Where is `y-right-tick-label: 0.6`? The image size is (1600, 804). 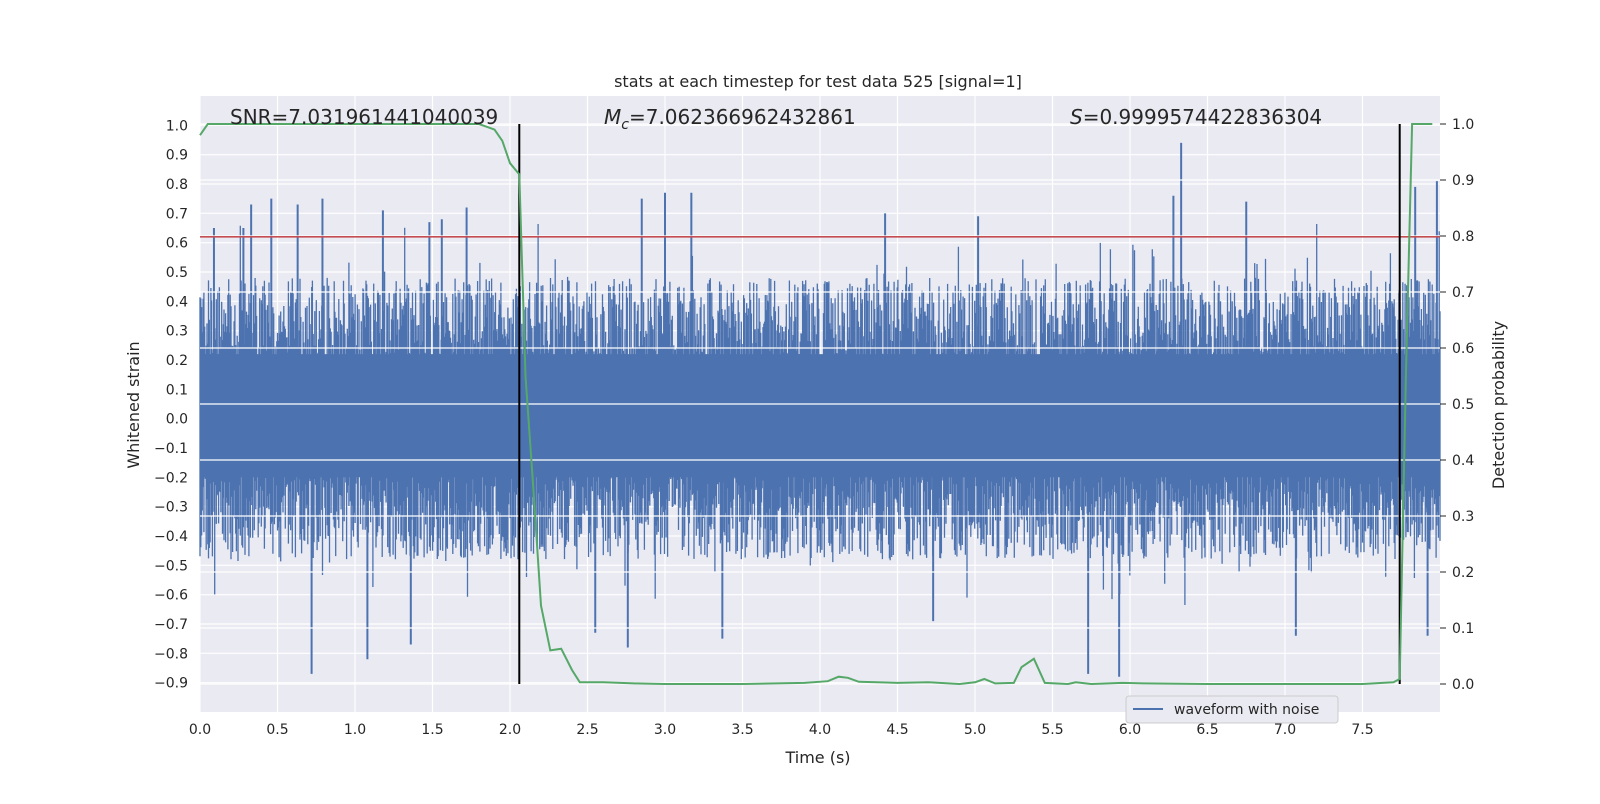 y-right-tick-label: 0.6 is located at coordinates (1463, 349).